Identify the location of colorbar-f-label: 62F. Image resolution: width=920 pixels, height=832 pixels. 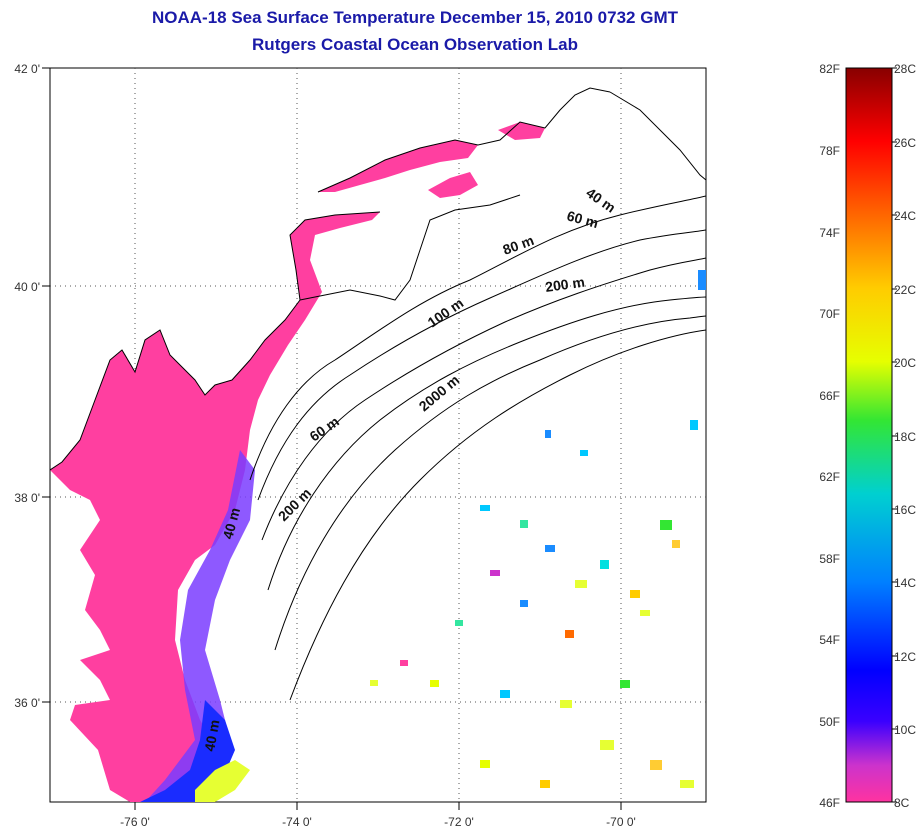
(829, 477).